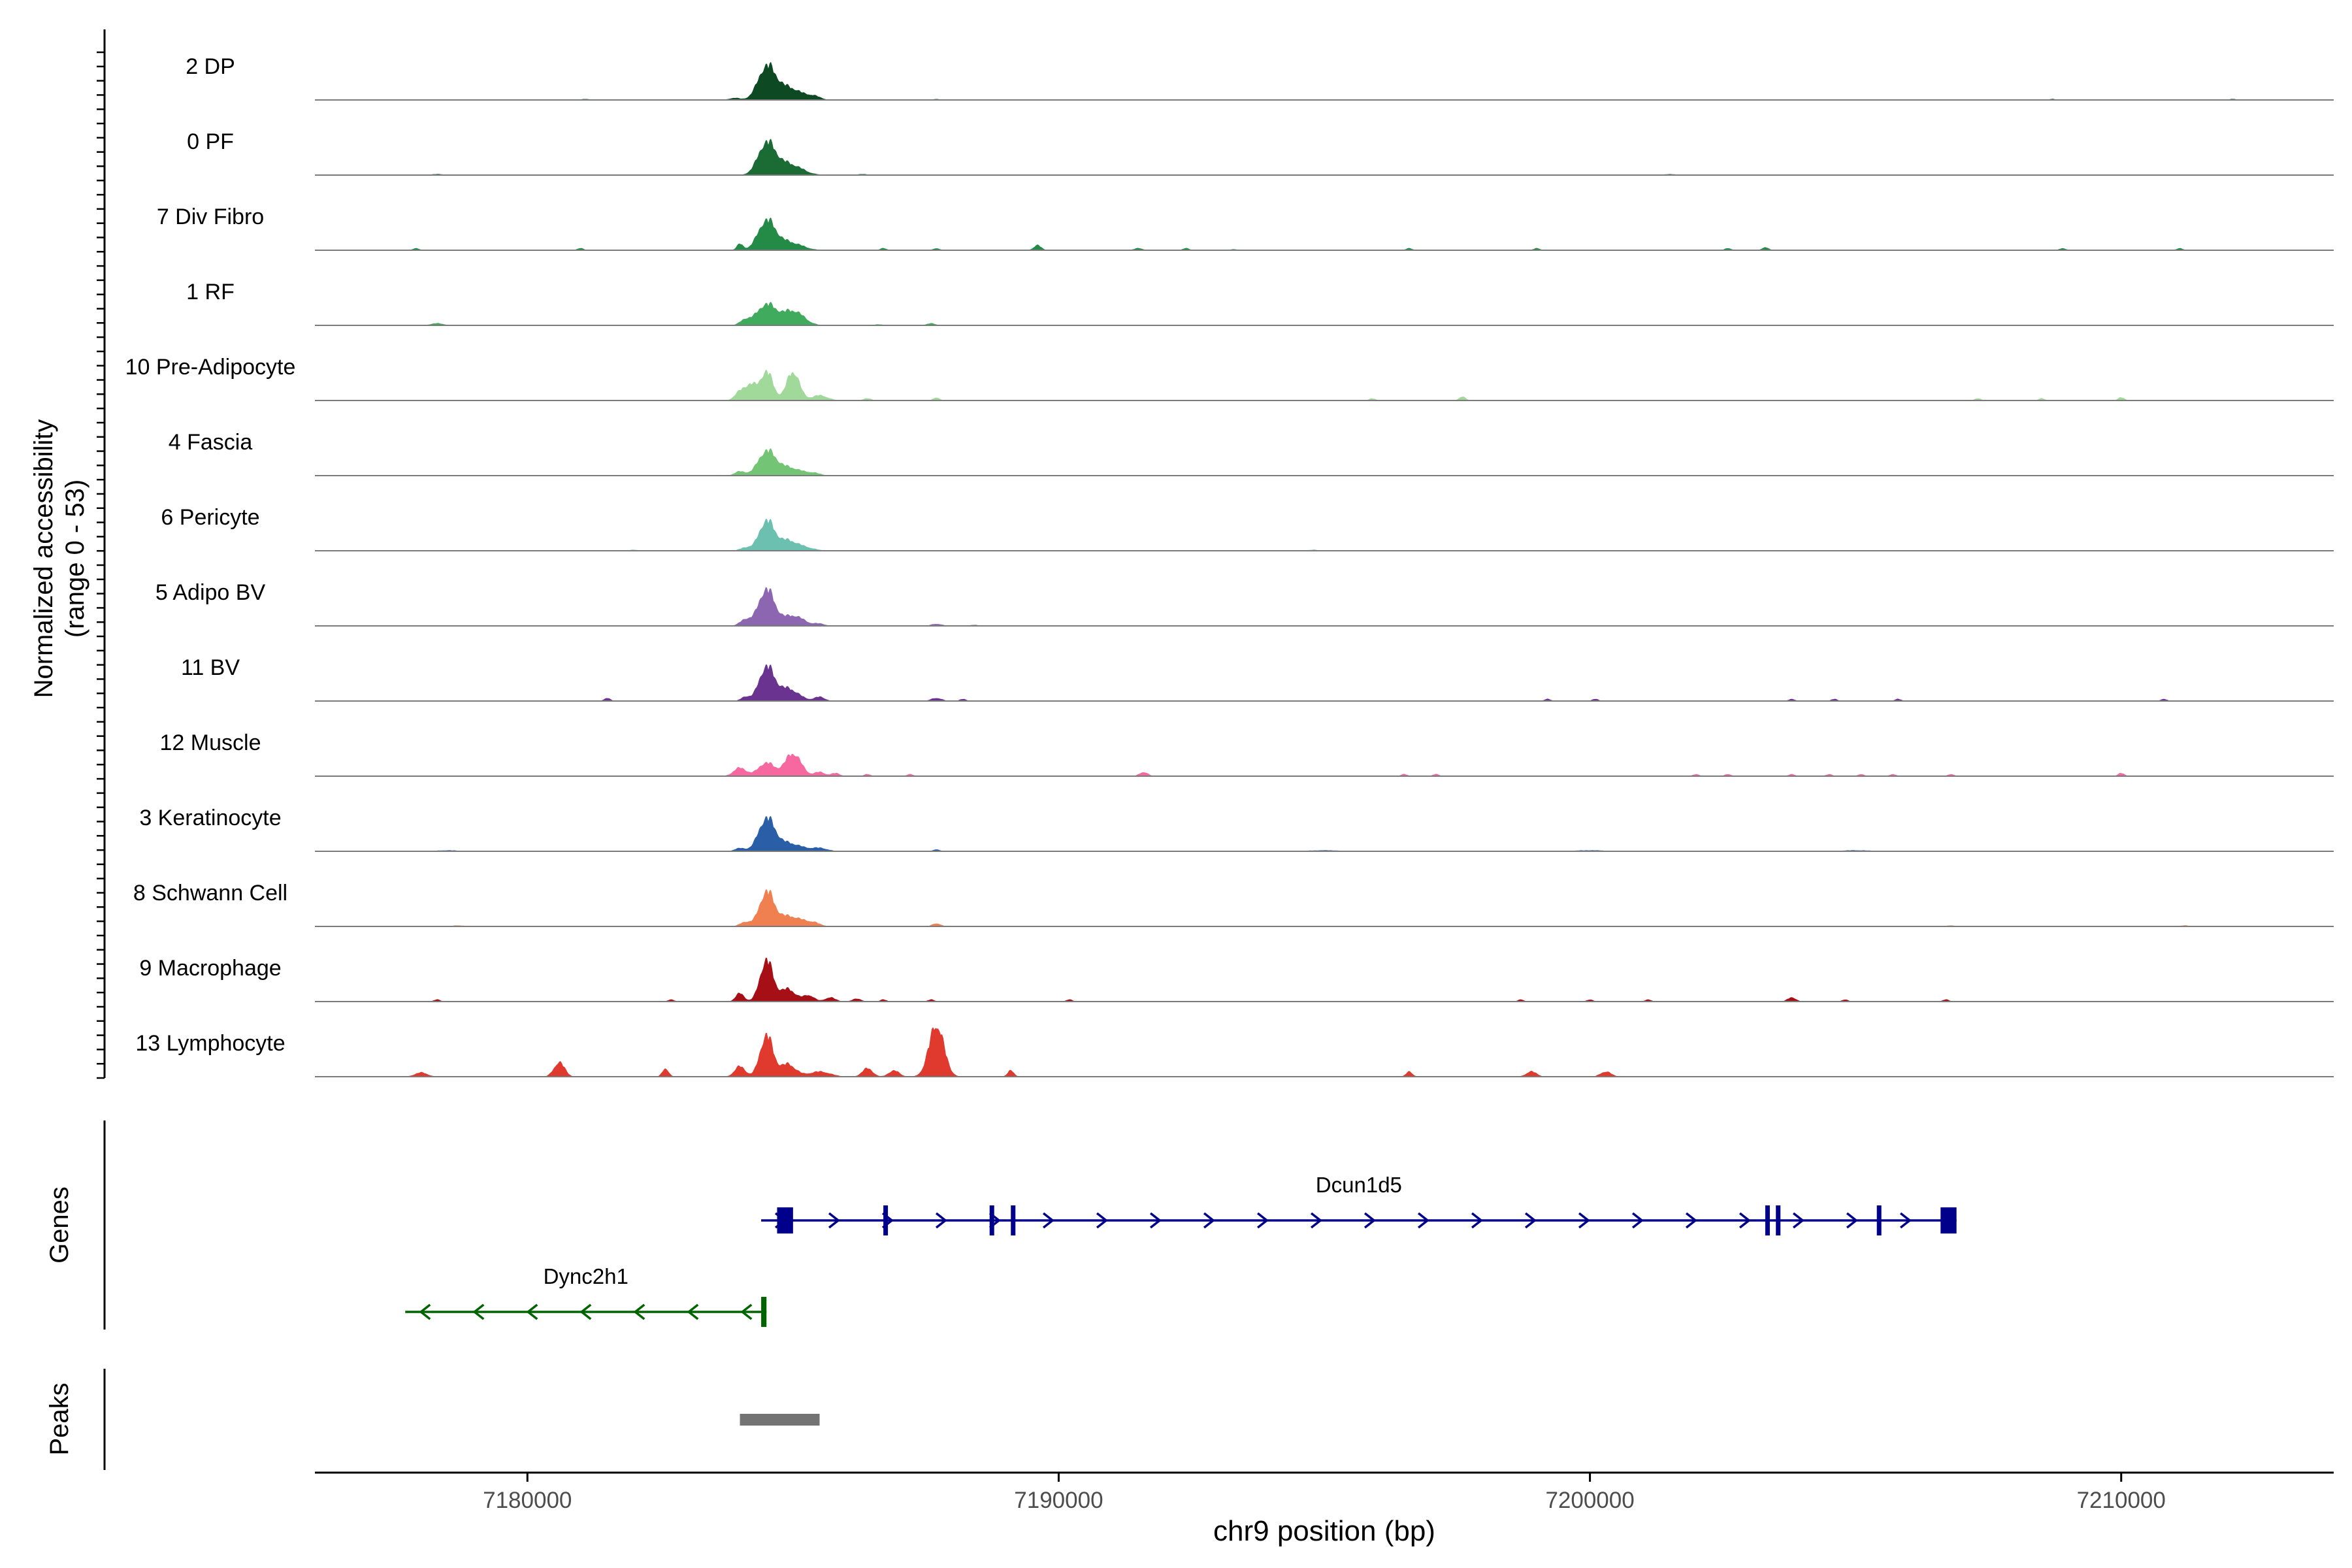 Image resolution: width=2352 pixels, height=1568 pixels. I want to click on y-axis-ticks, so click(101, 565).